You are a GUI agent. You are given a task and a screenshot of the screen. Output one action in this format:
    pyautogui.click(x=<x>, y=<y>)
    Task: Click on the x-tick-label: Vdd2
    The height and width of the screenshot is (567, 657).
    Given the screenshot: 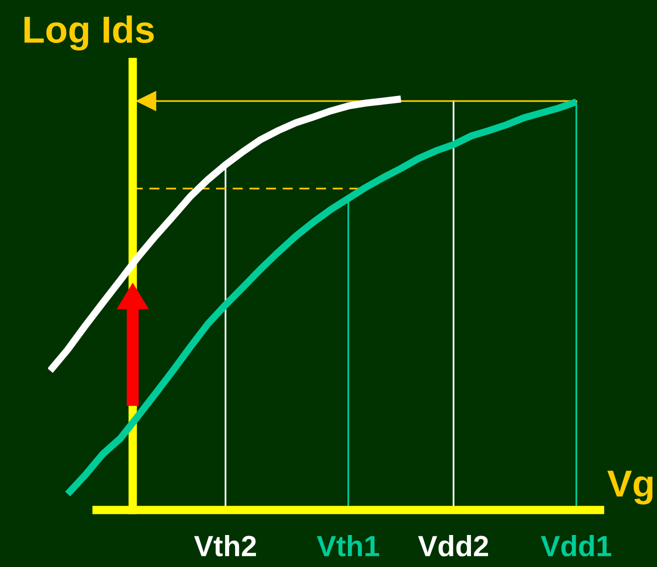 What is the action you would take?
    pyautogui.click(x=453, y=545)
    